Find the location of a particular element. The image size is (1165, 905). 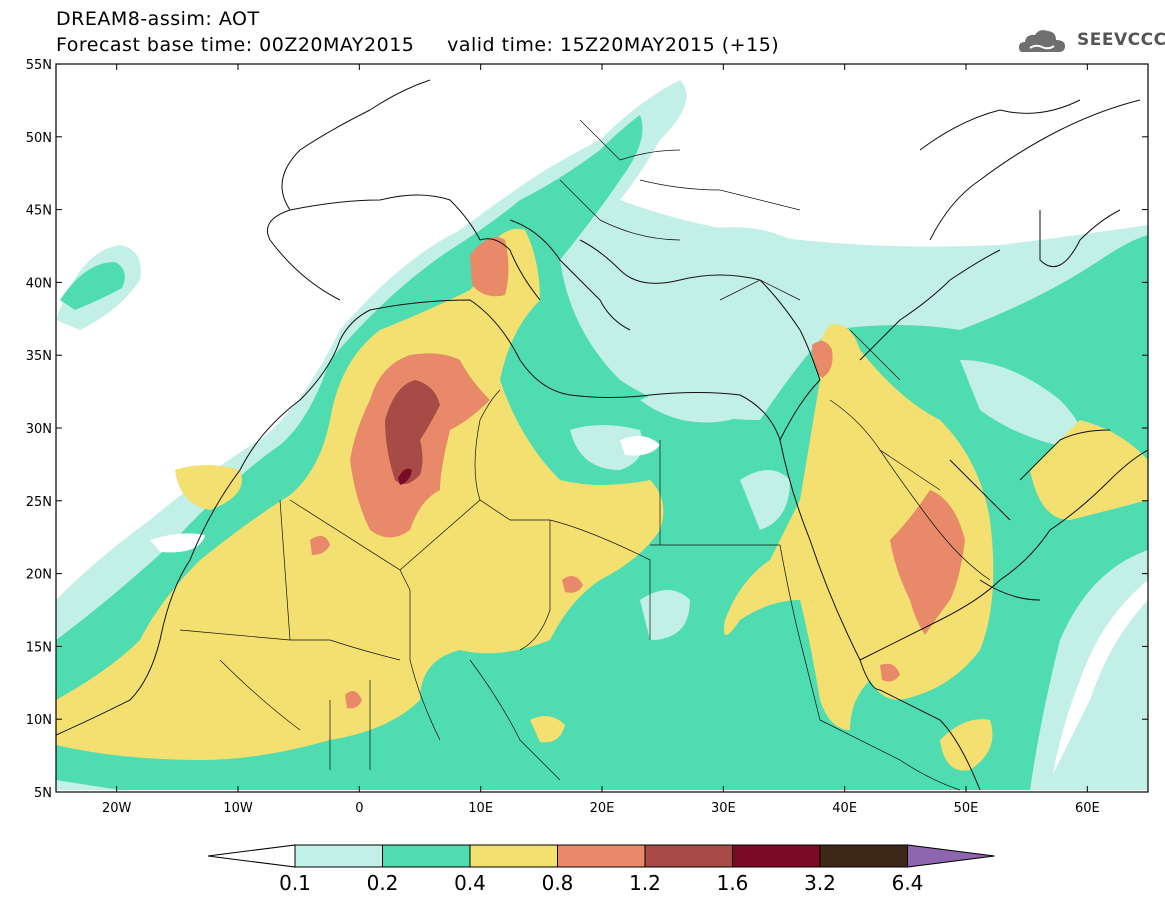

cloud-icon is located at coordinates (1042, 41).